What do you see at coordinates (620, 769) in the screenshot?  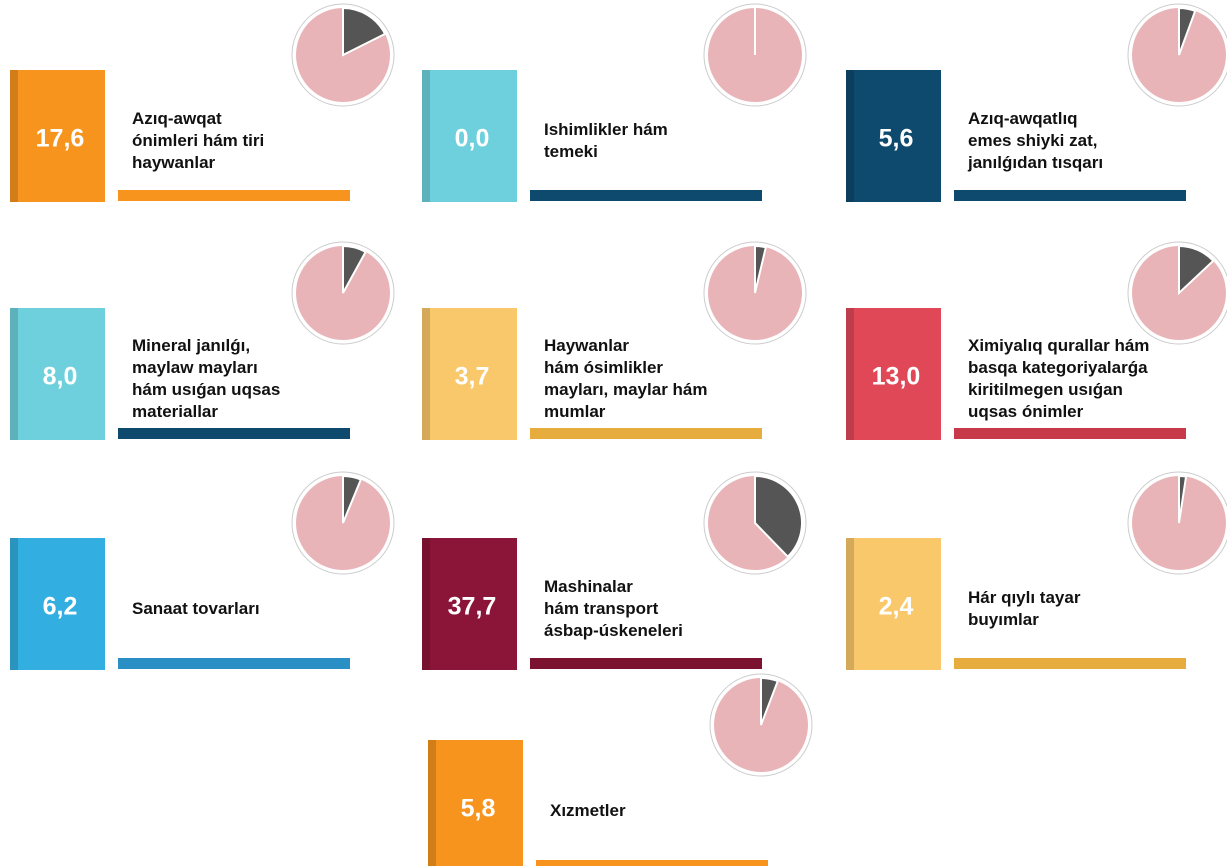 I see `card: 5,8 Xızmetler` at bounding box center [620, 769].